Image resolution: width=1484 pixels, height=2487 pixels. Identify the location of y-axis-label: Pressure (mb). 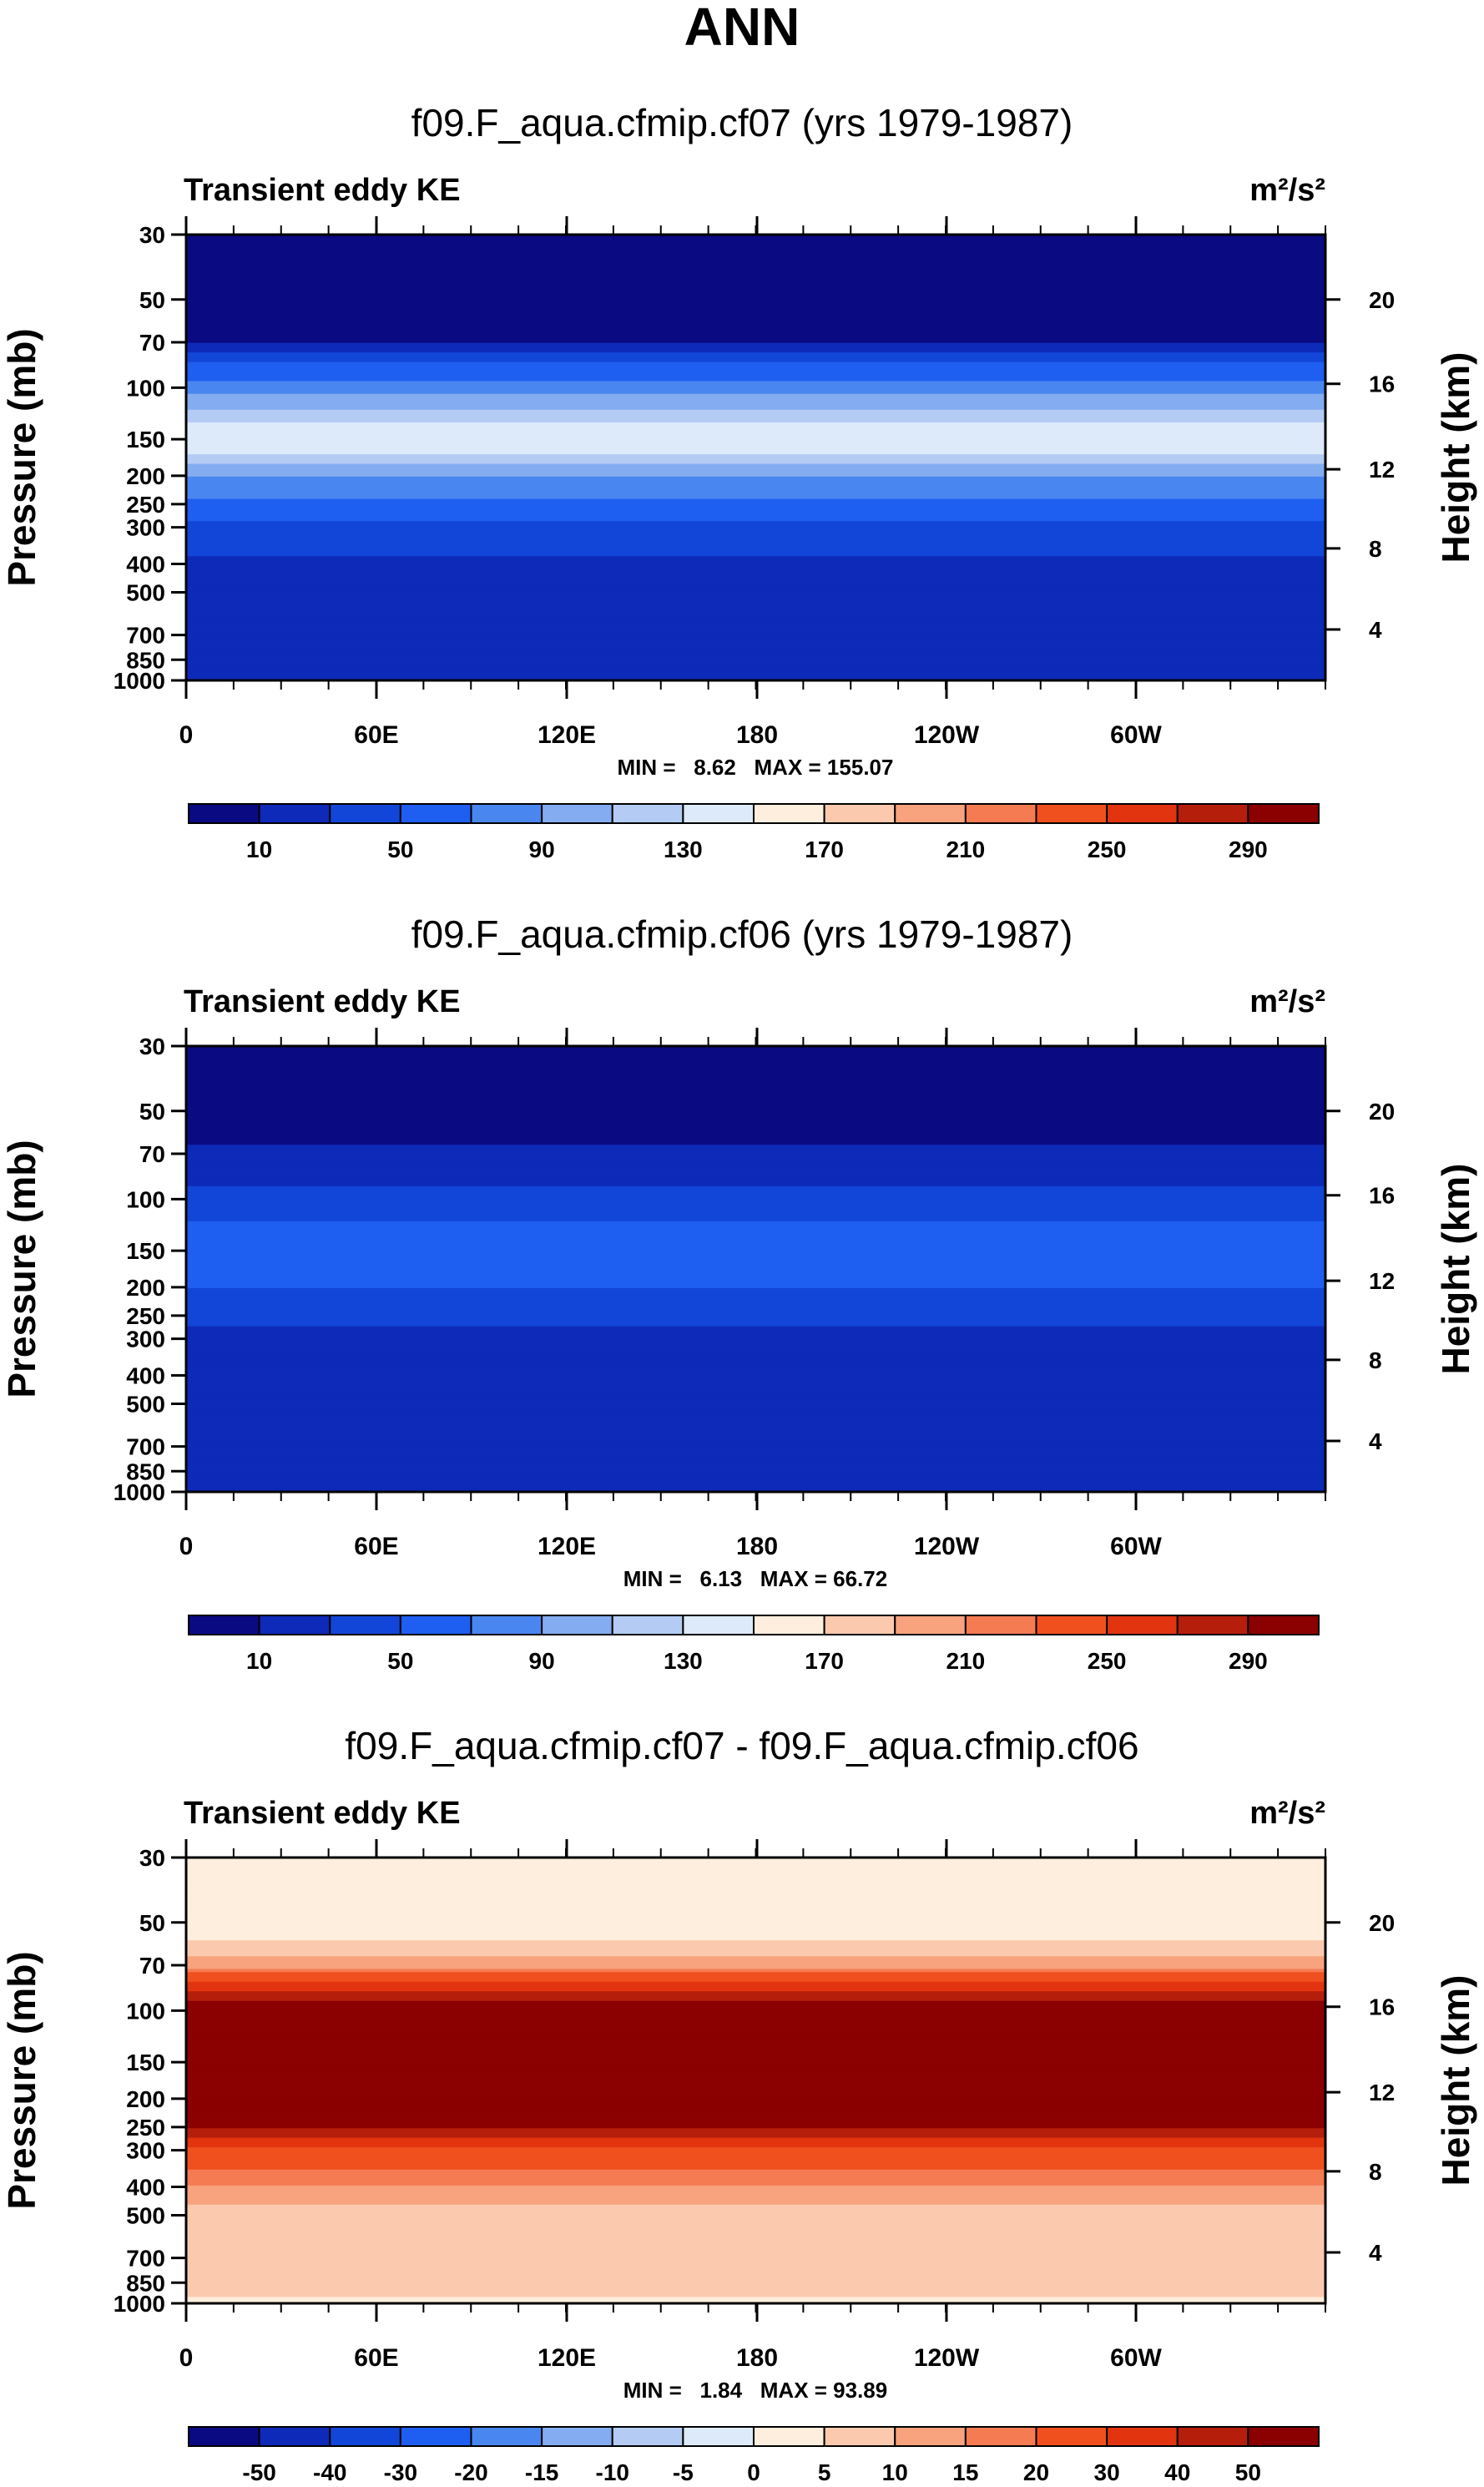
(21, 457).